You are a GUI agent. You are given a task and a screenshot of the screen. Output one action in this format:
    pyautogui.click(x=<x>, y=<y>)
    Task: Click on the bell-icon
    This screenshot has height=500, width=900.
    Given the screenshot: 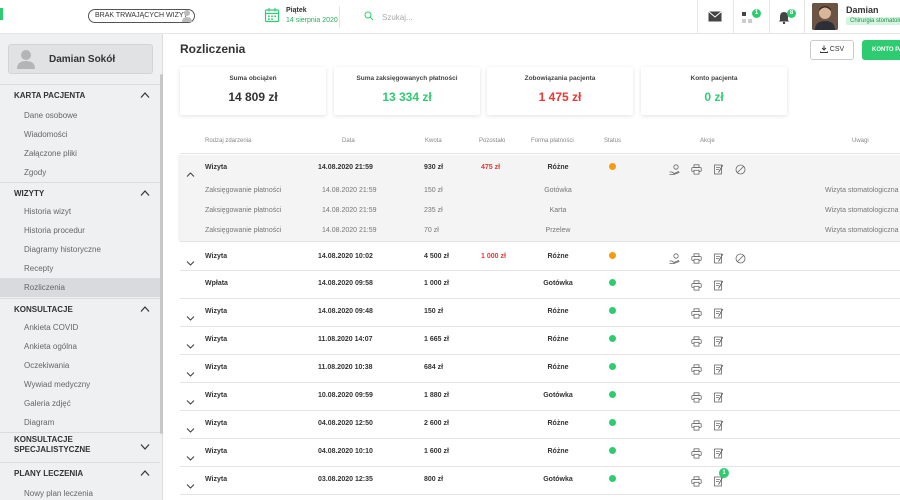 What is the action you would take?
    pyautogui.click(x=784, y=17)
    